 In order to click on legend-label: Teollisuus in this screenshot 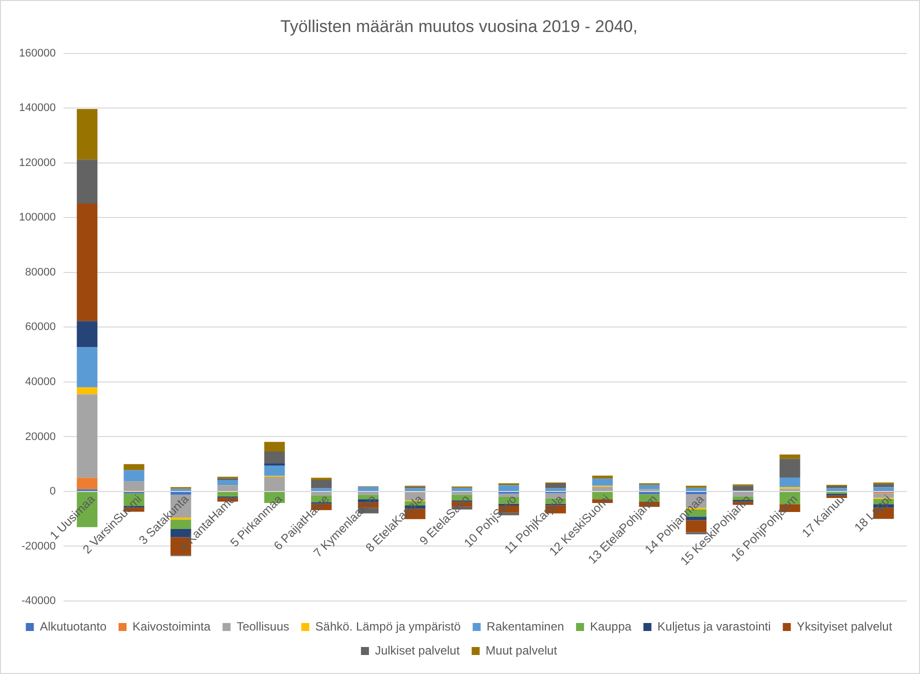, I will do `click(263, 626)`.